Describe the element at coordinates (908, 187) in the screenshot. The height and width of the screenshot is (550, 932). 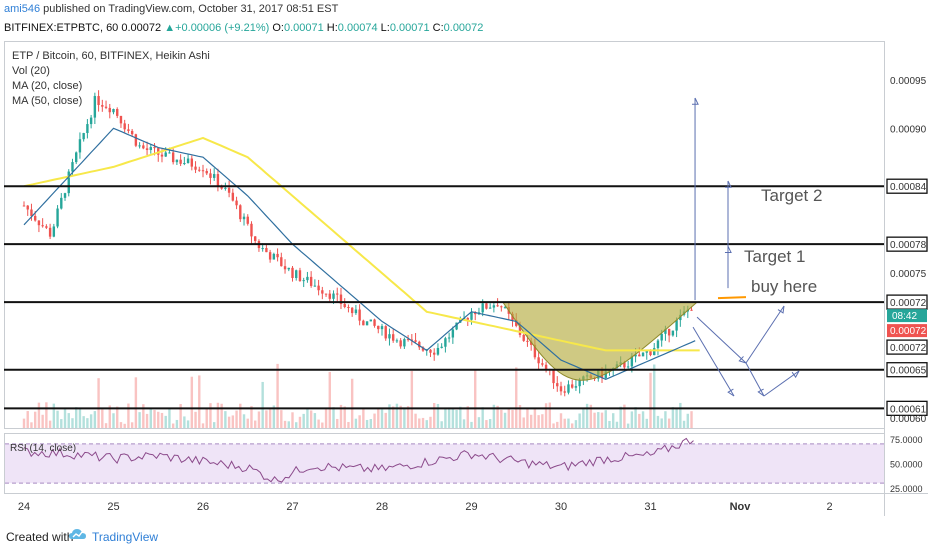
I see `price-tick: 0.00084` at that location.